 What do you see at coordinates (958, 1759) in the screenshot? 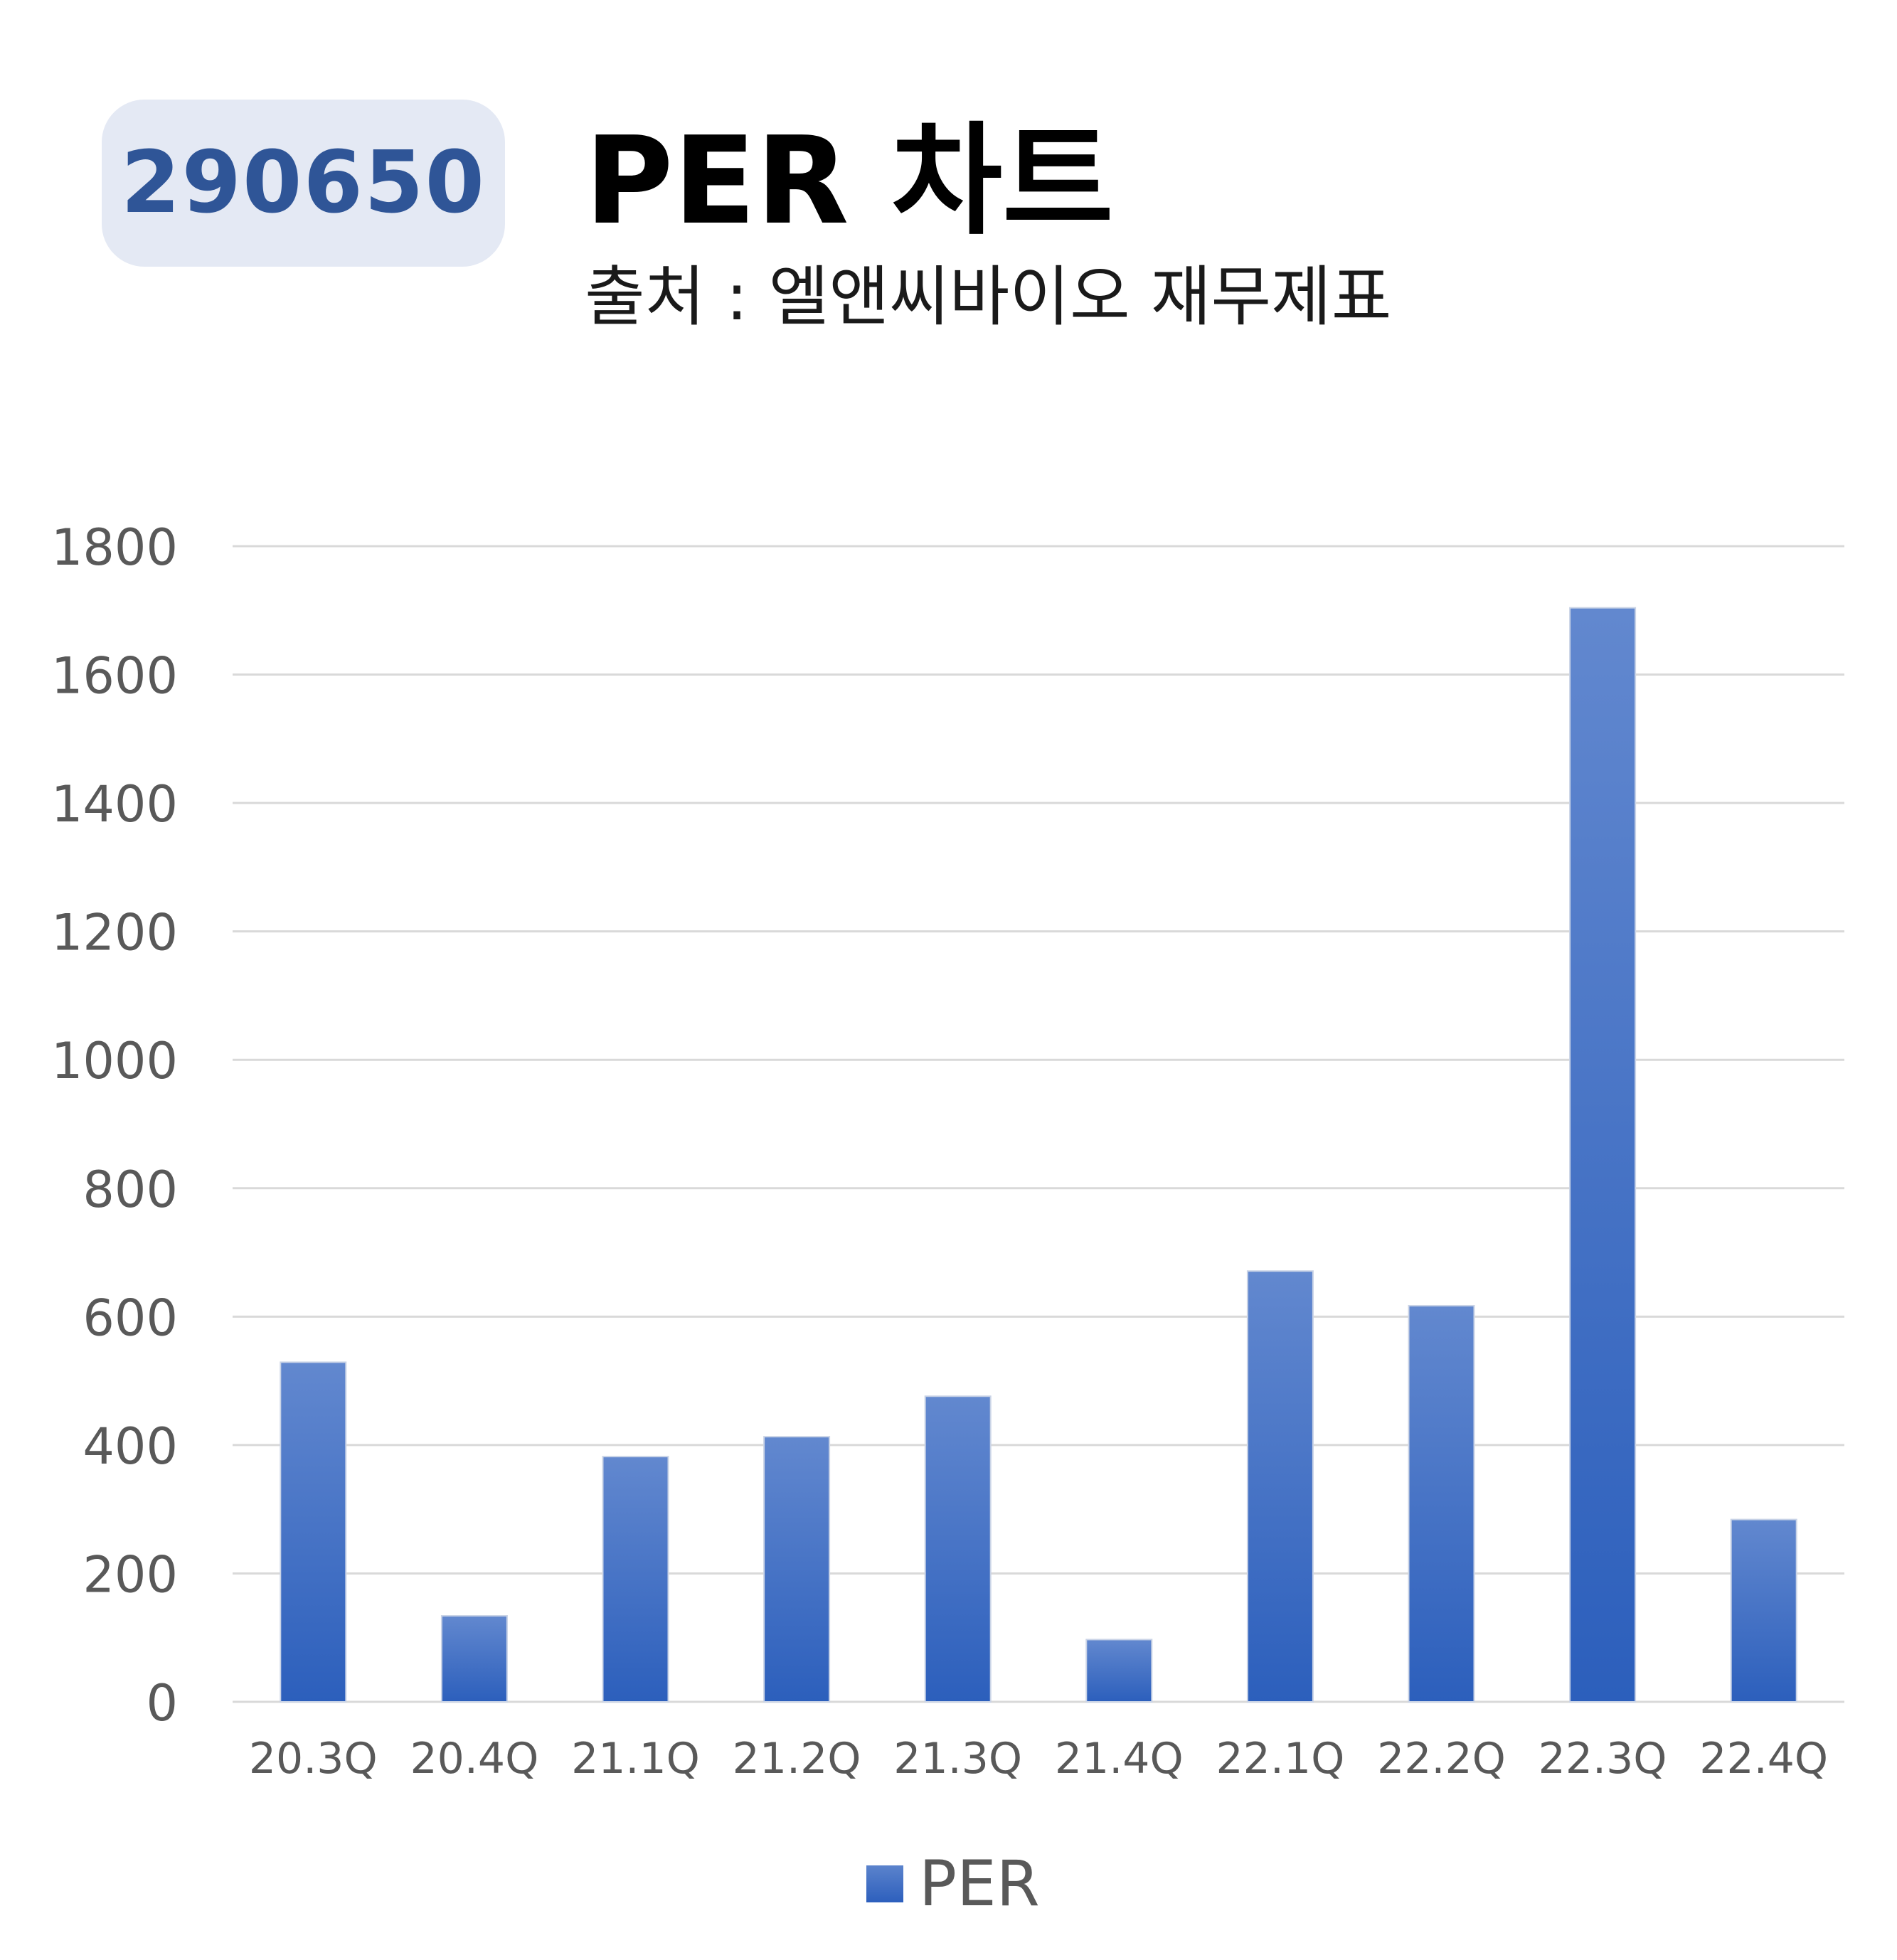
I see `x-tick-label: 21.3Q` at bounding box center [958, 1759].